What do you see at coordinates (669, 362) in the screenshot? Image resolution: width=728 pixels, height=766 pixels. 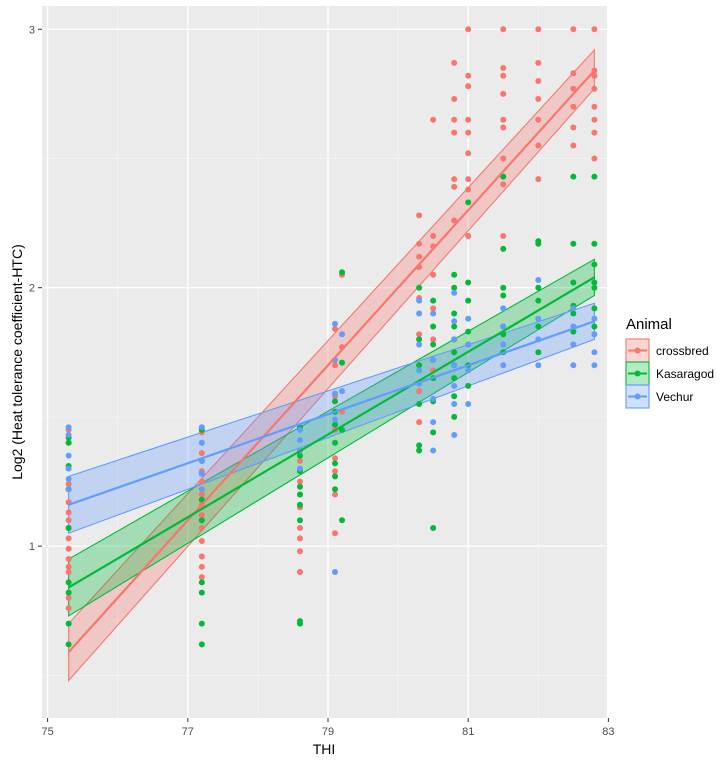 I see `legend: Animal crossbred Kasaragod Vechur` at bounding box center [669, 362].